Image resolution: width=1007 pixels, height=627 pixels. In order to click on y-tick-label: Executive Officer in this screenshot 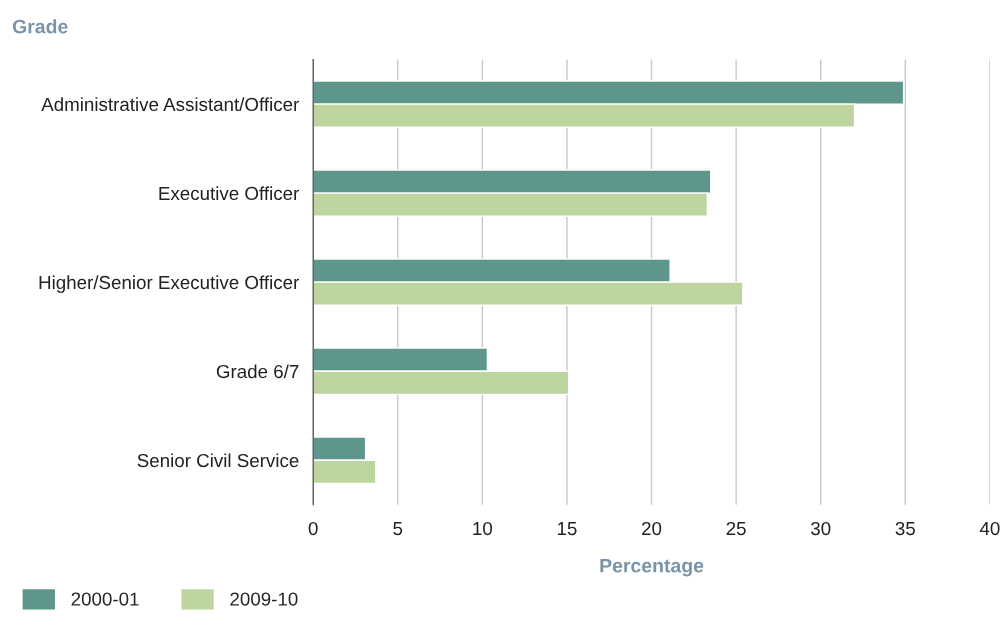, I will do `click(229, 193)`.